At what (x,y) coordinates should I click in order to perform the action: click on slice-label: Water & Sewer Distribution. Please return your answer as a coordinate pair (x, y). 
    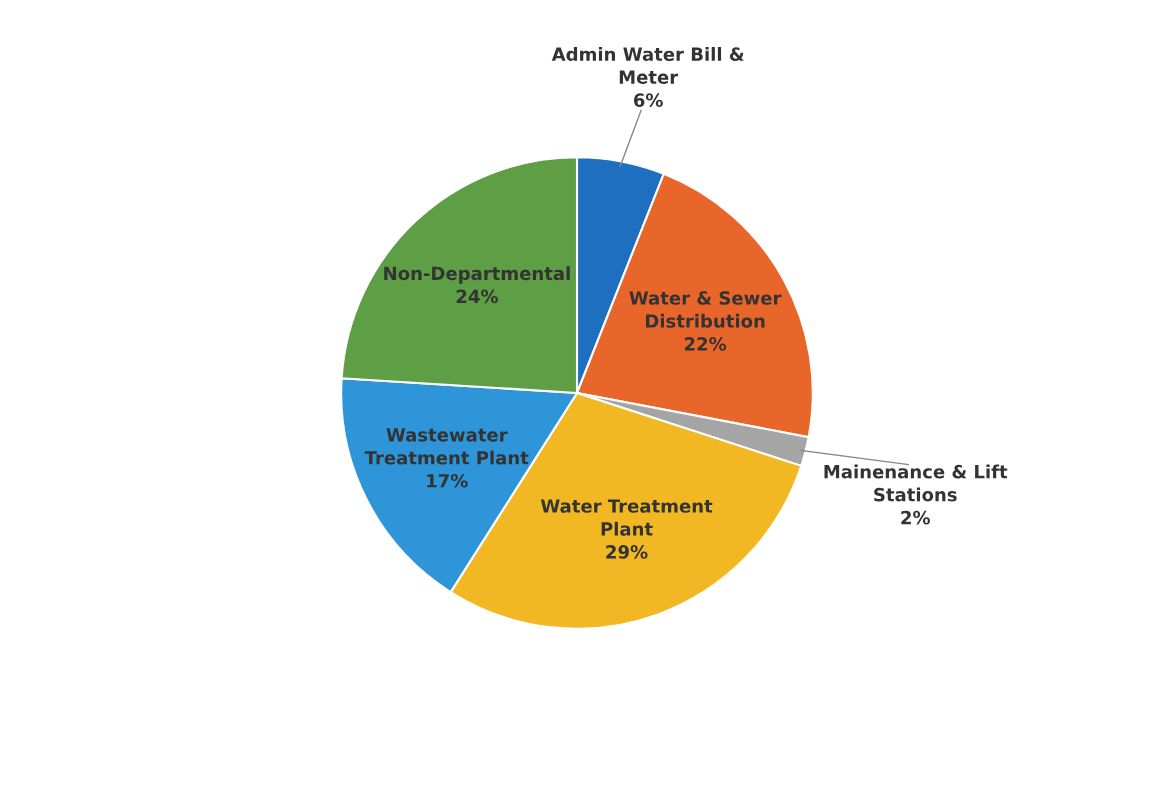
    Looking at the image, I should click on (705, 309).